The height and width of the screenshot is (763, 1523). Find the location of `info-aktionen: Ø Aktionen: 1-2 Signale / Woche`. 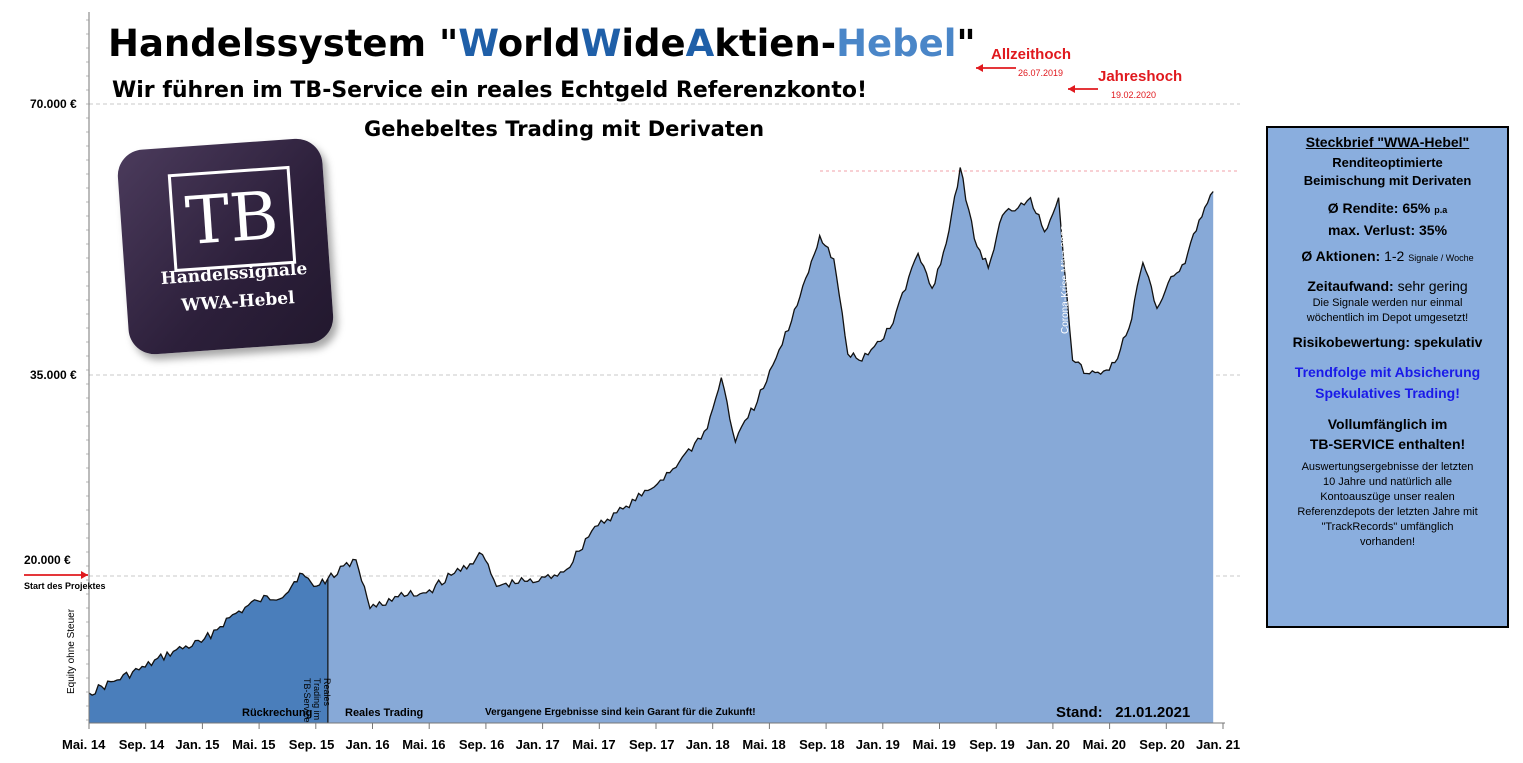

info-aktionen: Ø Aktionen: 1-2 Signale / Woche is located at coordinates (1387, 256).